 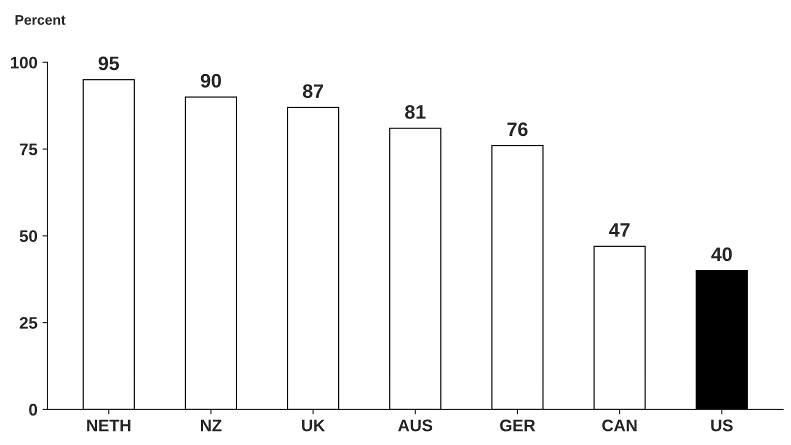 I want to click on y-tick-label: 75, so click(x=29, y=150).